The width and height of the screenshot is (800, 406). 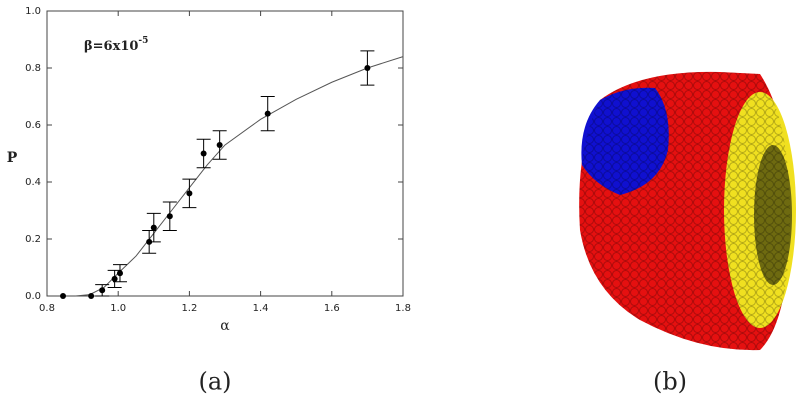 What do you see at coordinates (189, 308) in the screenshot?
I see `x-tick-label: 1.2` at bounding box center [189, 308].